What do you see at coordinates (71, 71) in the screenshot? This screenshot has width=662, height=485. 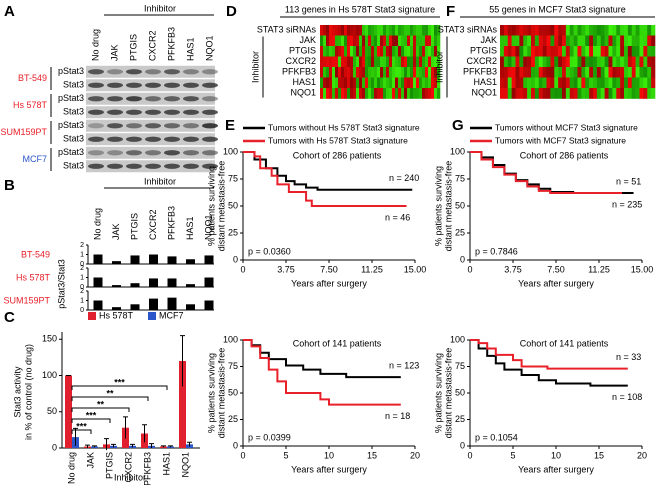 I see `row-label: pStat3` at bounding box center [71, 71].